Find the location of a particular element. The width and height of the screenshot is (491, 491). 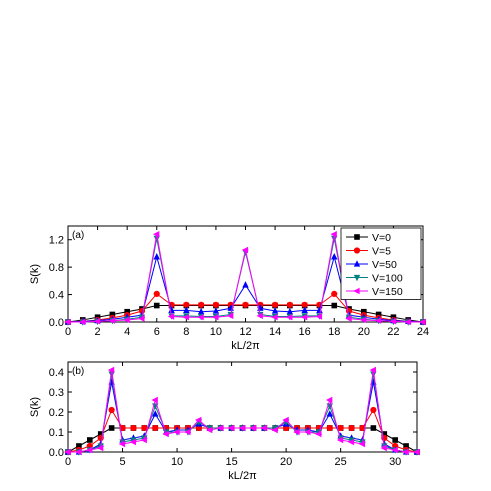

x-axis-label: kL/2π is located at coordinates (245, 346).